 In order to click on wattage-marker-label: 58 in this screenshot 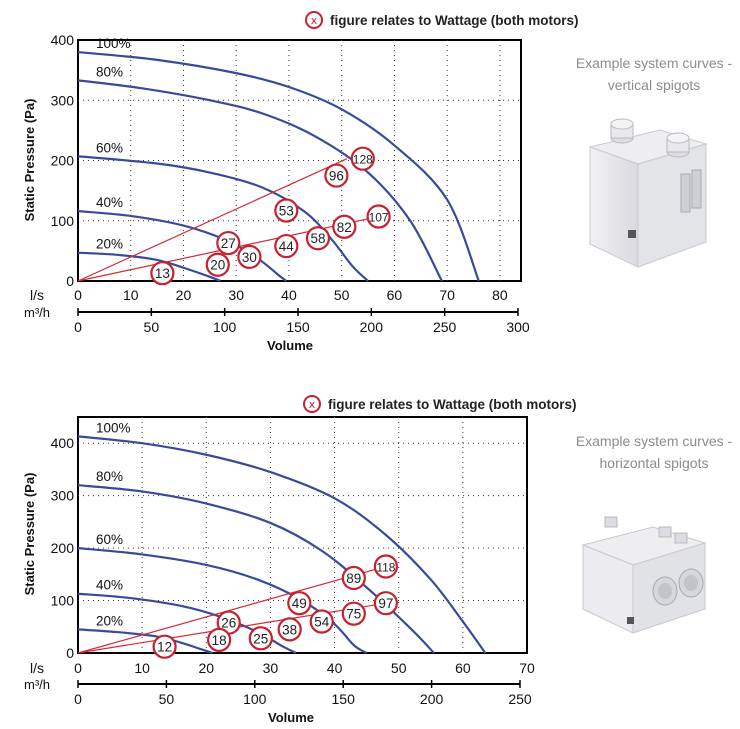, I will do `click(317, 238)`.